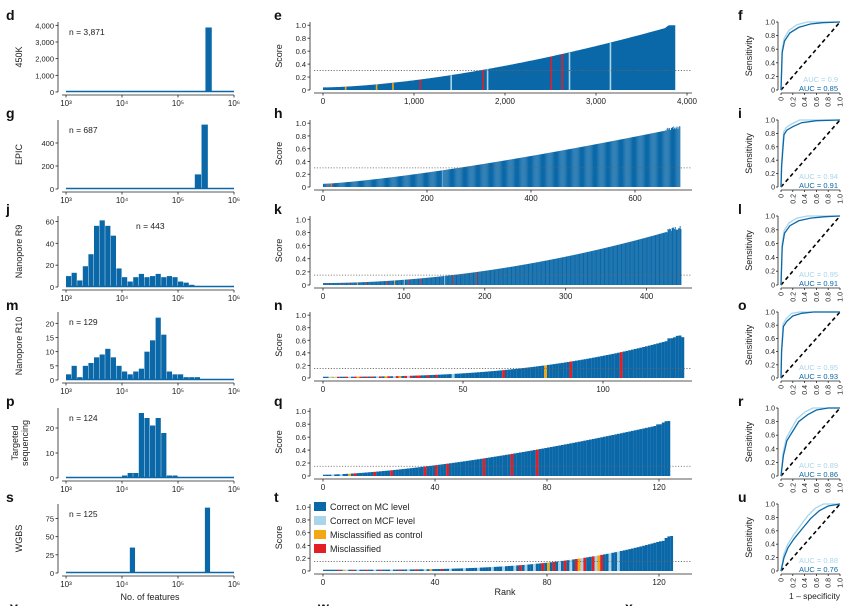 This screenshot has height=606, width=860. Describe the element at coordinates (793, 583) in the screenshot. I see `x-tick-label: 0.2` at that location.